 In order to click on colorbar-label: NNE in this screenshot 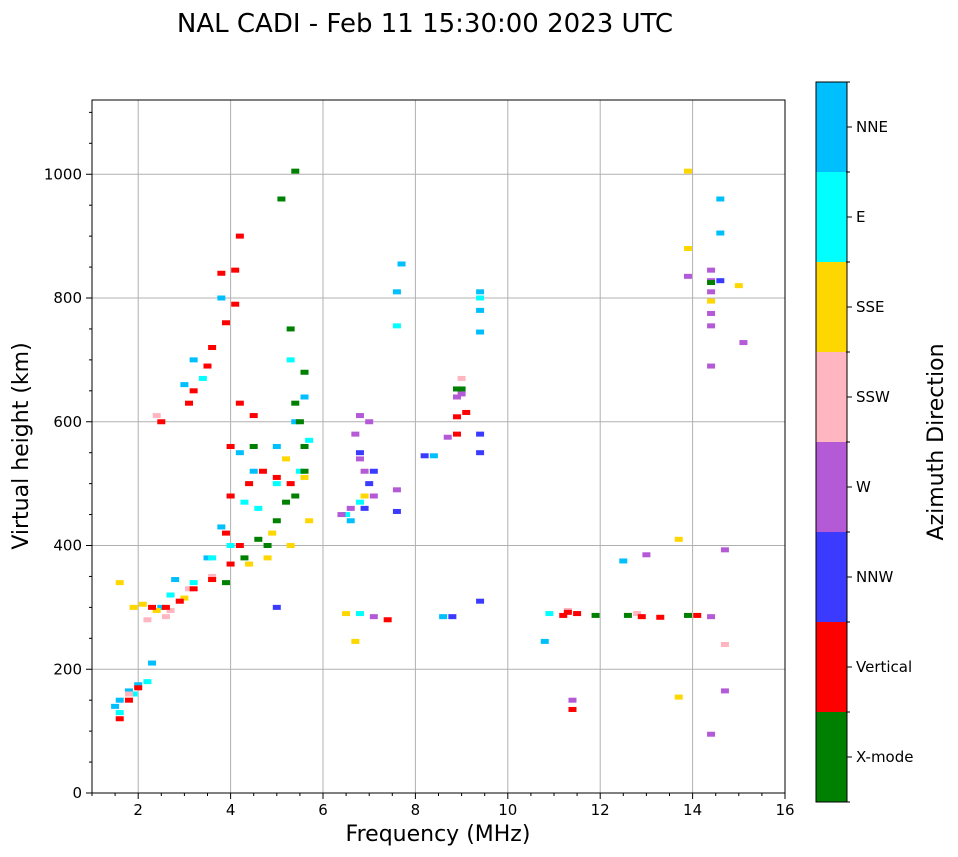, I will do `click(872, 127)`.